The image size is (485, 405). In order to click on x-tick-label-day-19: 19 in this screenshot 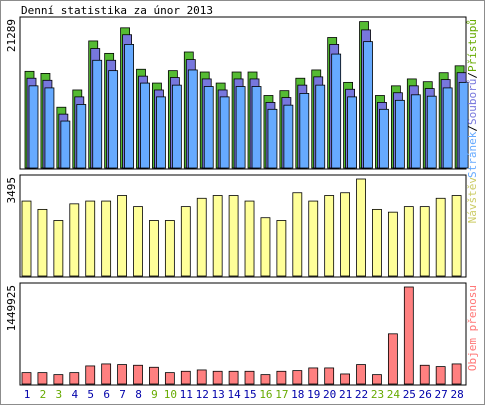, I will do `click(313, 394)`.